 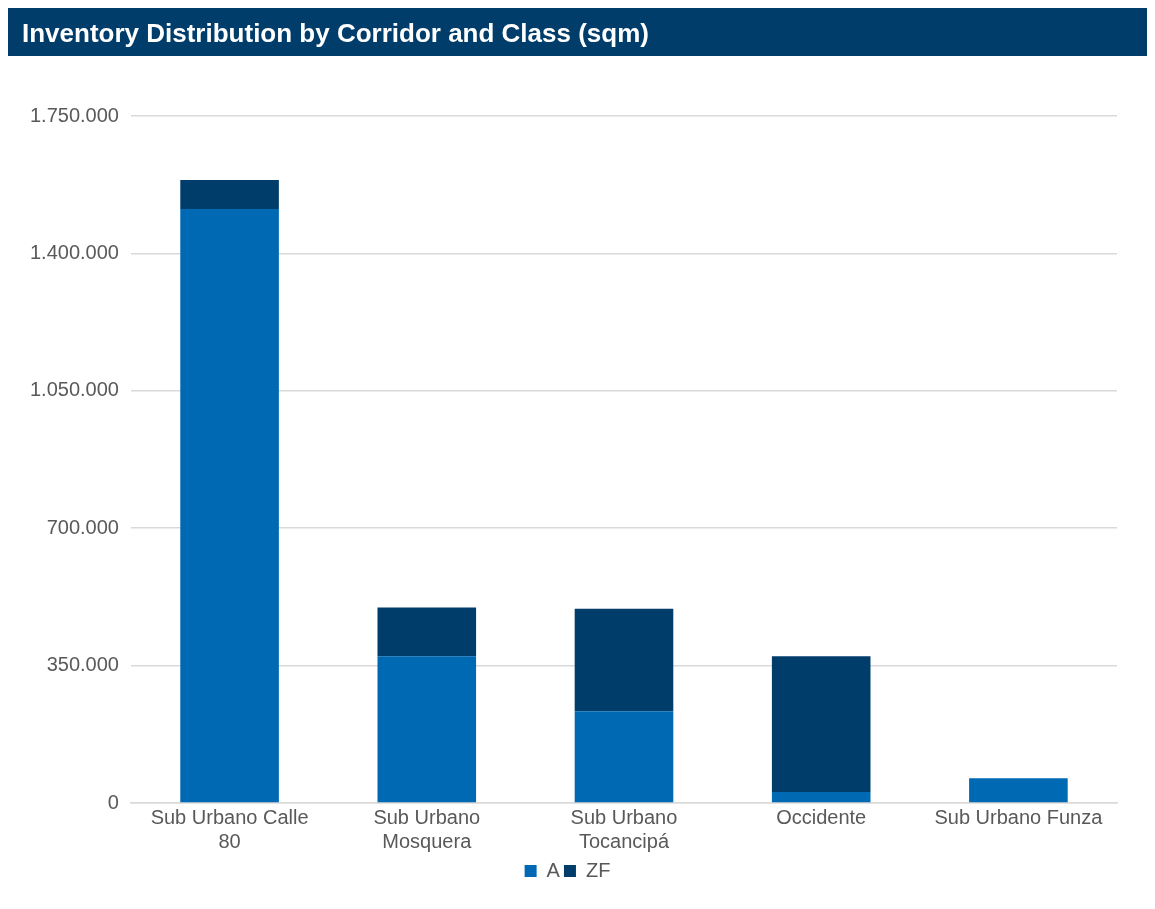 What do you see at coordinates (427, 828) in the screenshot?
I see `x-tick-label: Sub Urbano Mosquera` at bounding box center [427, 828].